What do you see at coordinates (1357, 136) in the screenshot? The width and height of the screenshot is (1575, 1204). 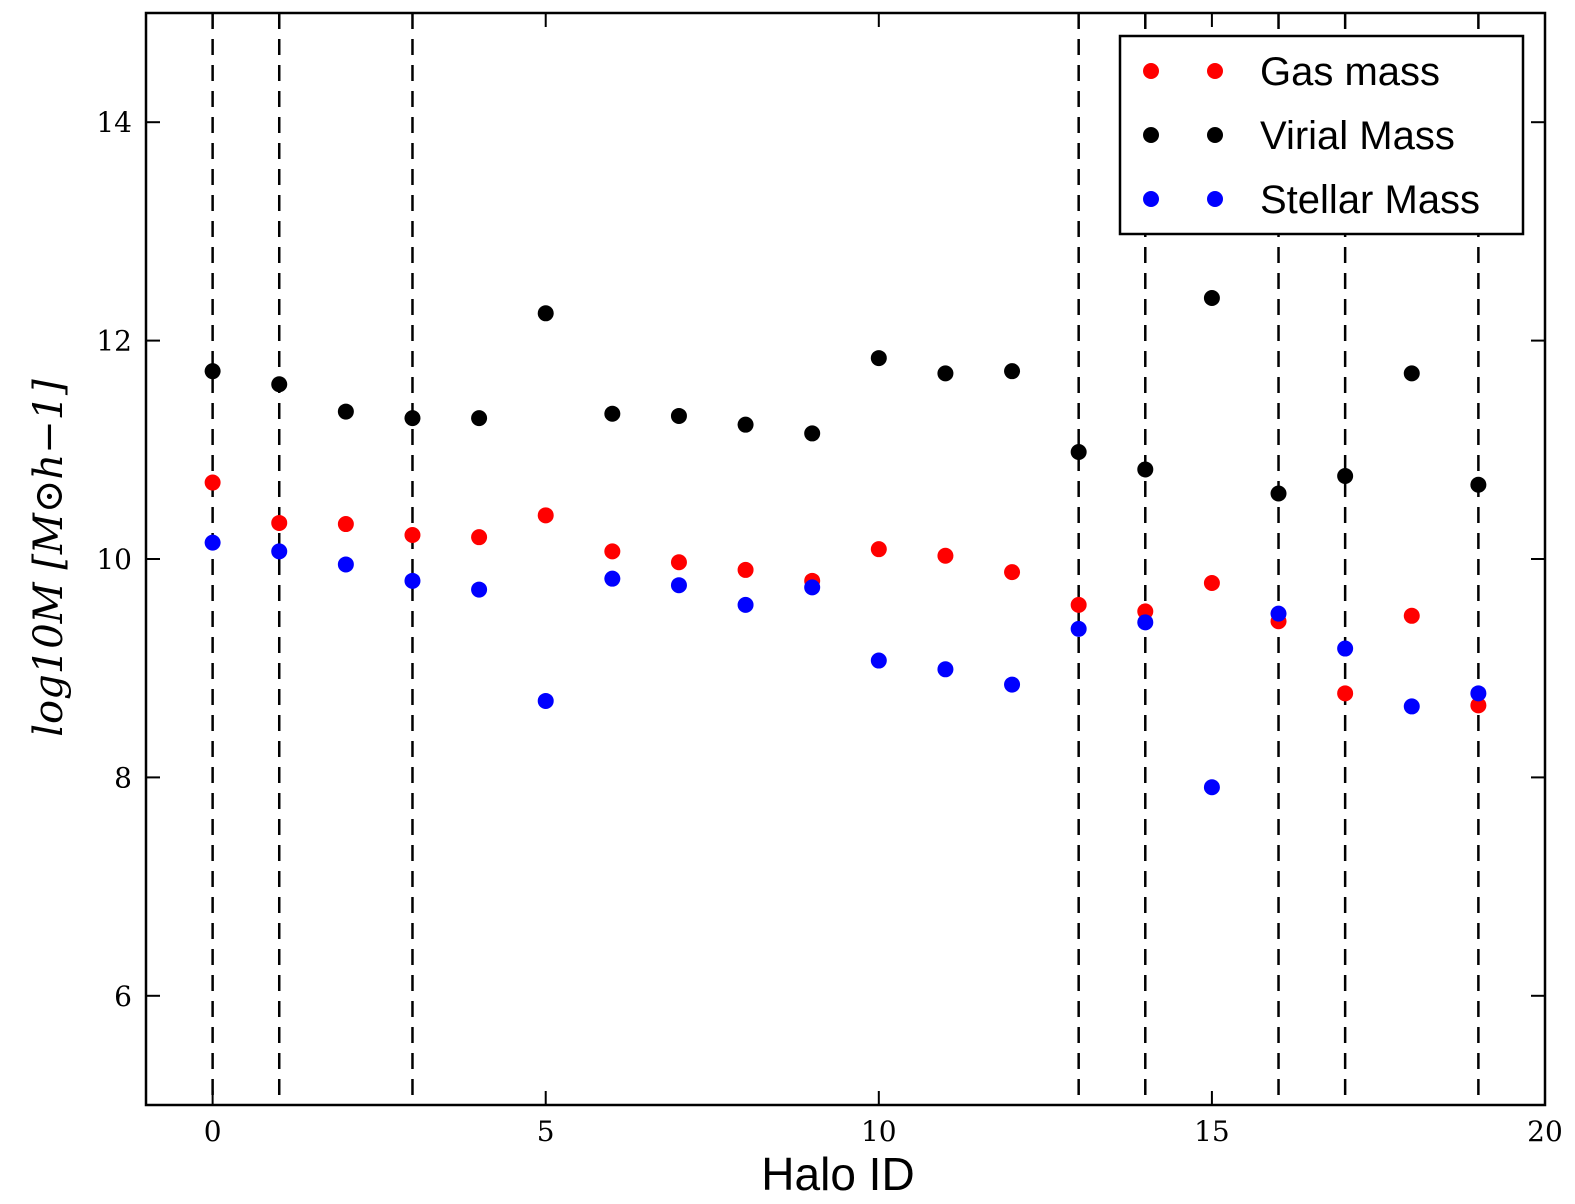 I see `legend-label-virial-mass: Virial Mass` at bounding box center [1357, 136].